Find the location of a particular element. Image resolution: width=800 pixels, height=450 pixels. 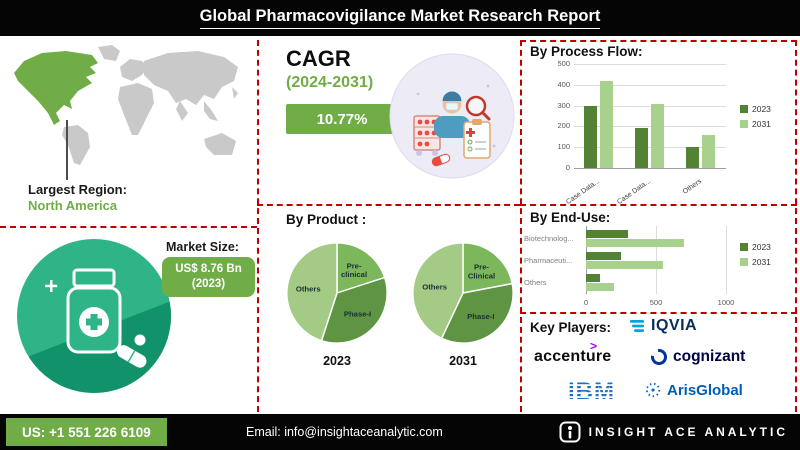

doctor-cap is located at coordinates (452, 96).